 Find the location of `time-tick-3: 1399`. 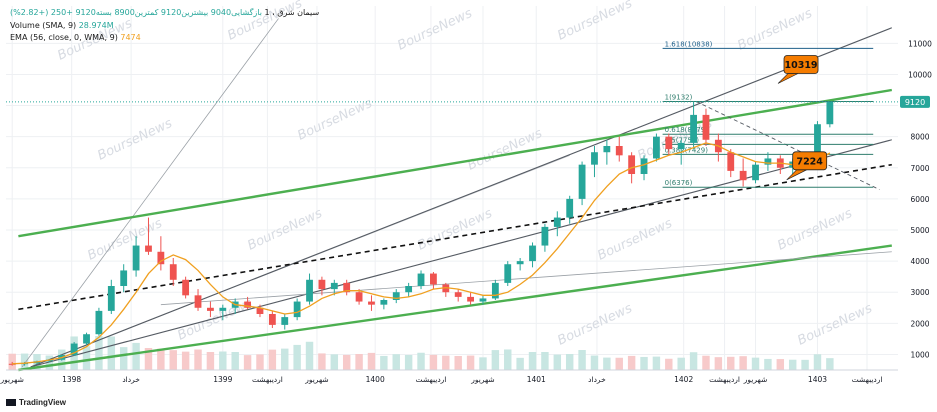

time-tick-3: 1399 is located at coordinates (222, 379).